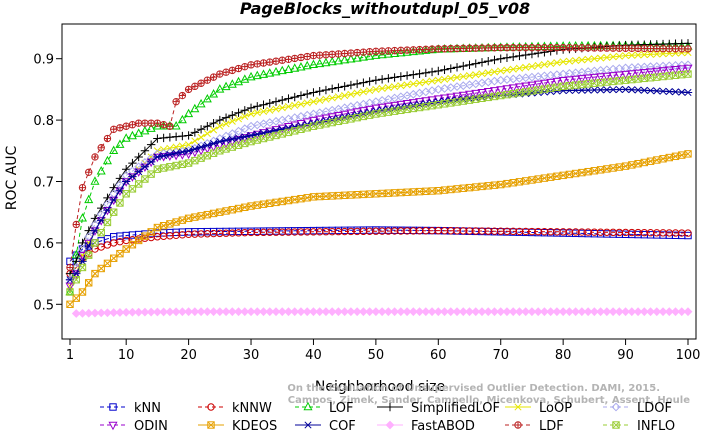 The image size is (702, 434). Describe the element at coordinates (313, 355) in the screenshot. I see `x-tick-label: 40` at that location.